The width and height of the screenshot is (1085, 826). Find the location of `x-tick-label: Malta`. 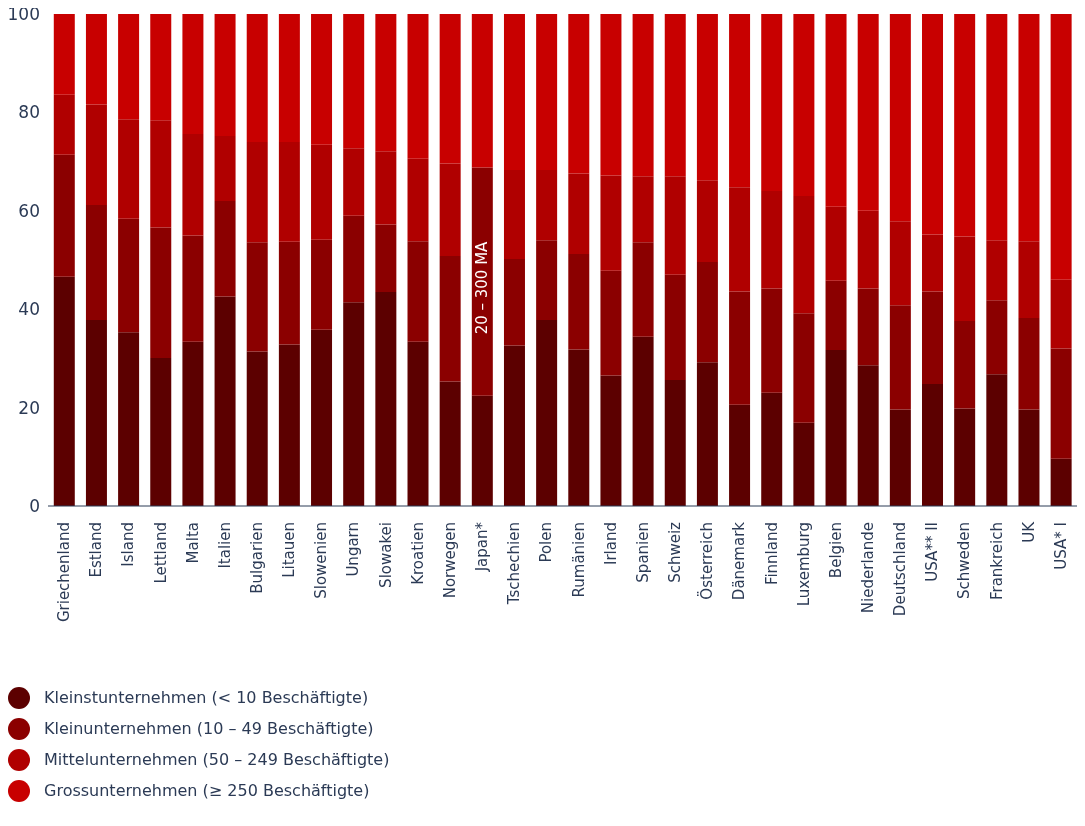

x-tick-label: Malta is located at coordinates (192, 543).